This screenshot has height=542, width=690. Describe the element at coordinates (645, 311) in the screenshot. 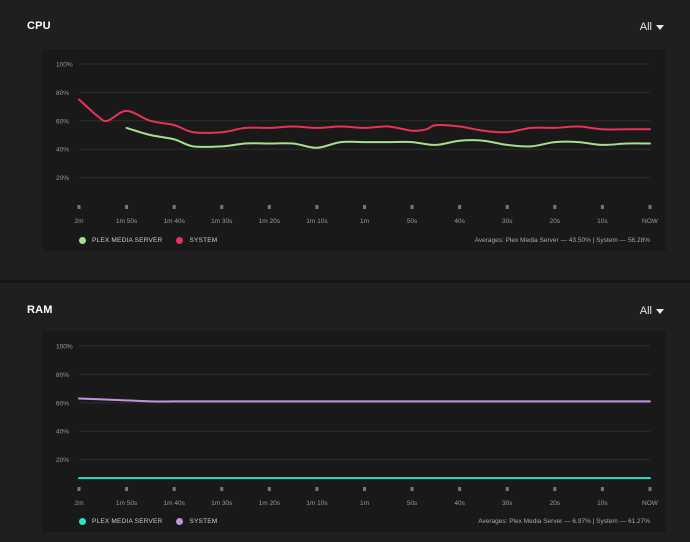

I see `ram-range-label: All` at that location.